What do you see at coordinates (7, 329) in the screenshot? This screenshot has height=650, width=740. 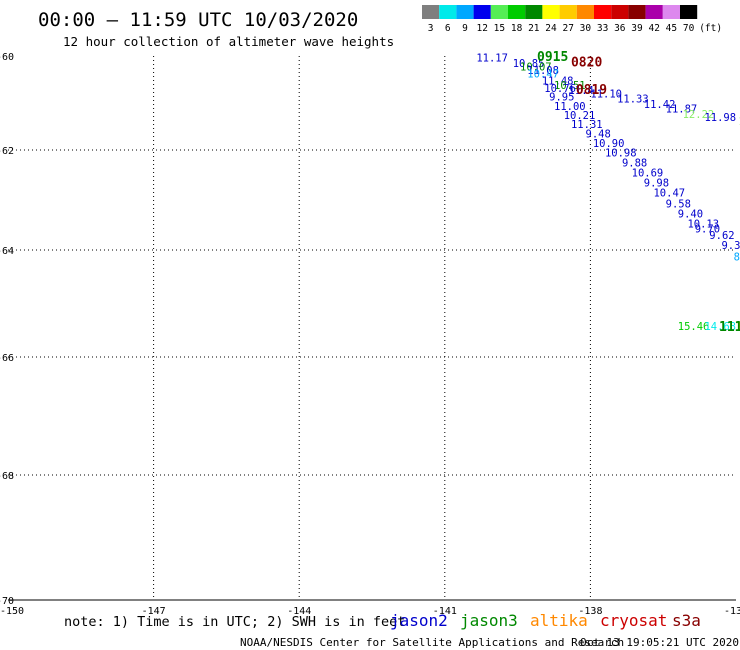 I see `y-axis-ticks: -60 -62 -64 -66 -68 -70` at bounding box center [7, 329].